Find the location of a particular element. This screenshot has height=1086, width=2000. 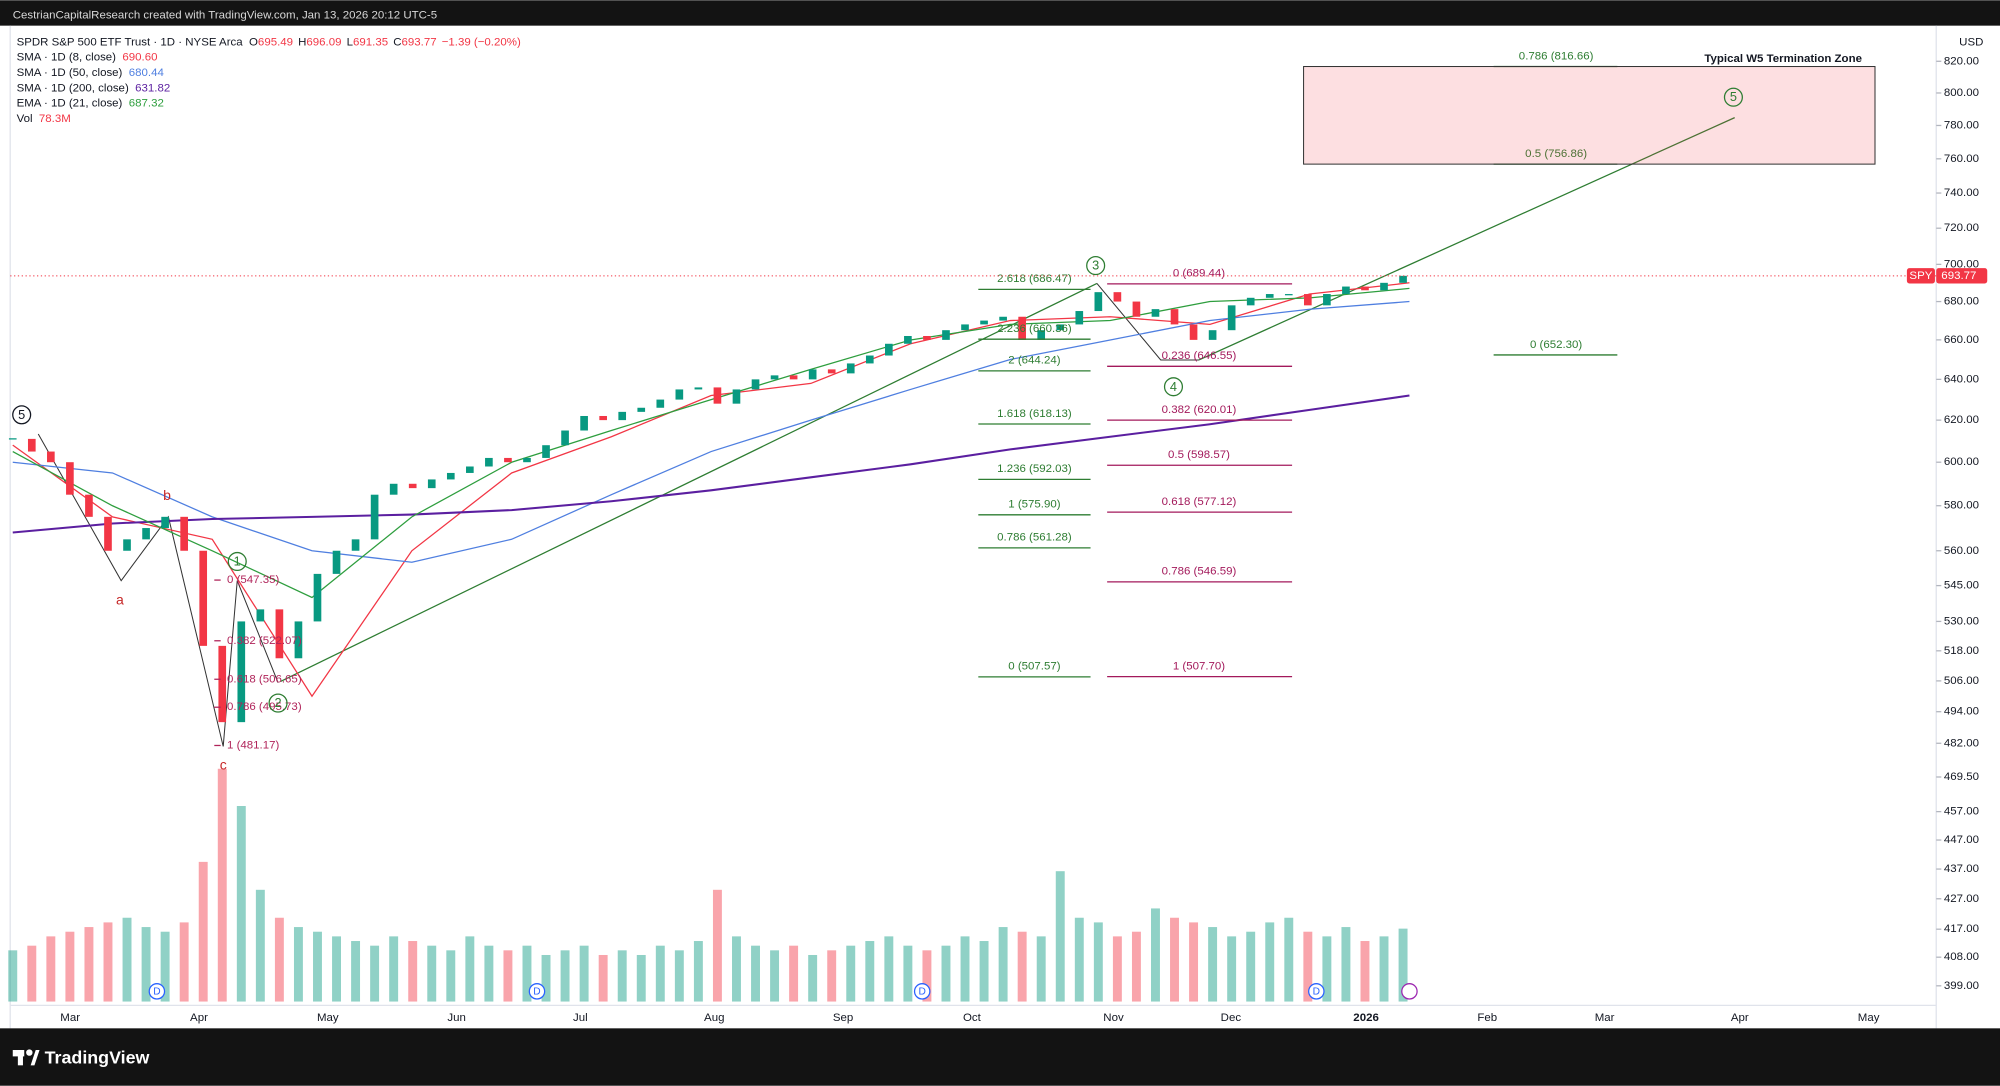

y-tick-label: 417.00 is located at coordinates (1961, 929).